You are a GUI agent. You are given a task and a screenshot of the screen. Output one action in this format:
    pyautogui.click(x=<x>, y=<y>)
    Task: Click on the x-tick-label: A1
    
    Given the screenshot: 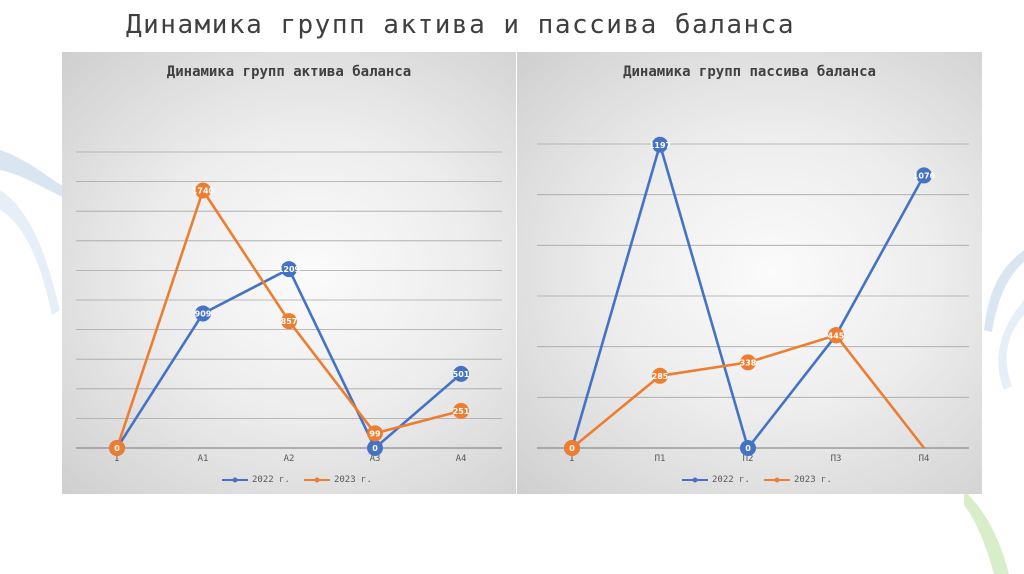 What is the action you would take?
    pyautogui.click(x=203, y=459)
    